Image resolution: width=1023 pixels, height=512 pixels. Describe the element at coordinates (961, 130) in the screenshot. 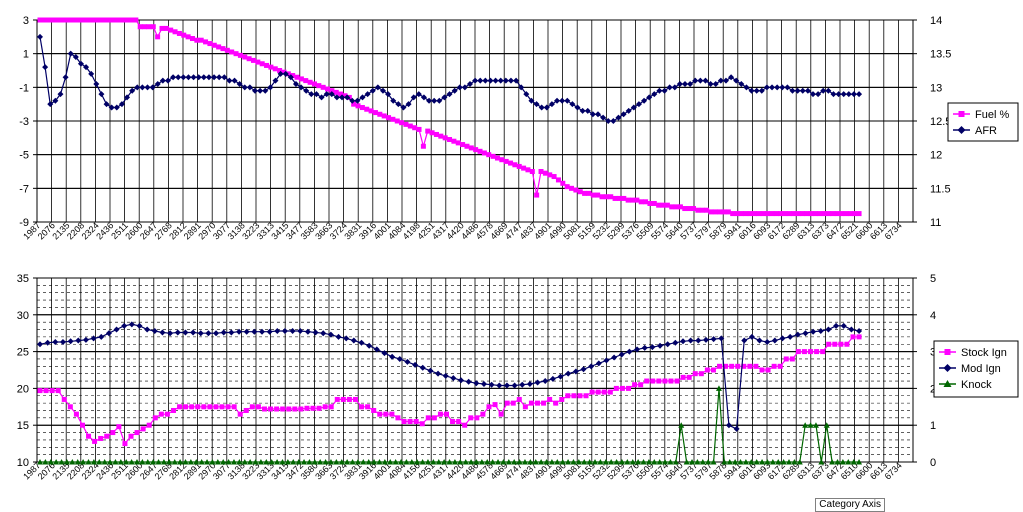

I see `legend-marker` at that location.